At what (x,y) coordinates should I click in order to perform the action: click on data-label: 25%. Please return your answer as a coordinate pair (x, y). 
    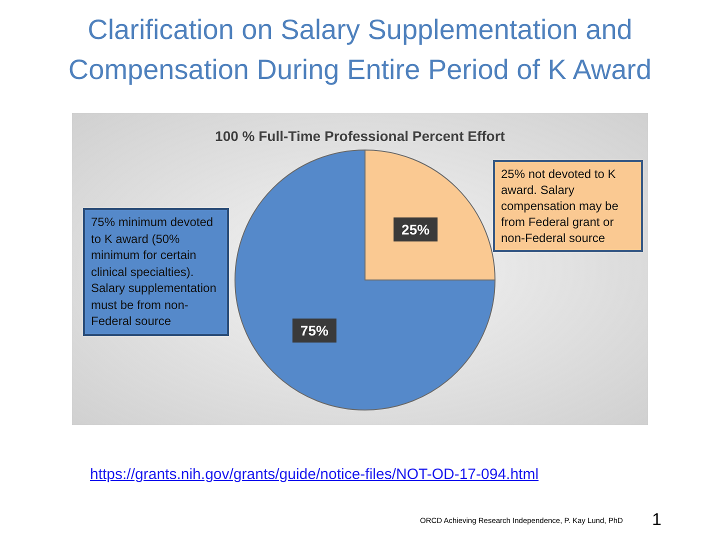
    Looking at the image, I should click on (416, 229).